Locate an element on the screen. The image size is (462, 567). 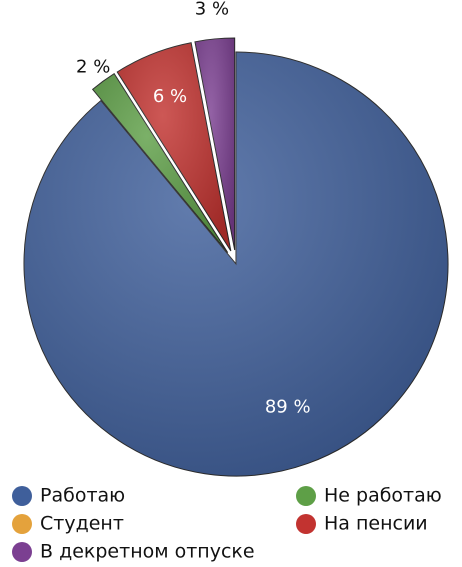
legend-label: Студент is located at coordinates (82, 524).